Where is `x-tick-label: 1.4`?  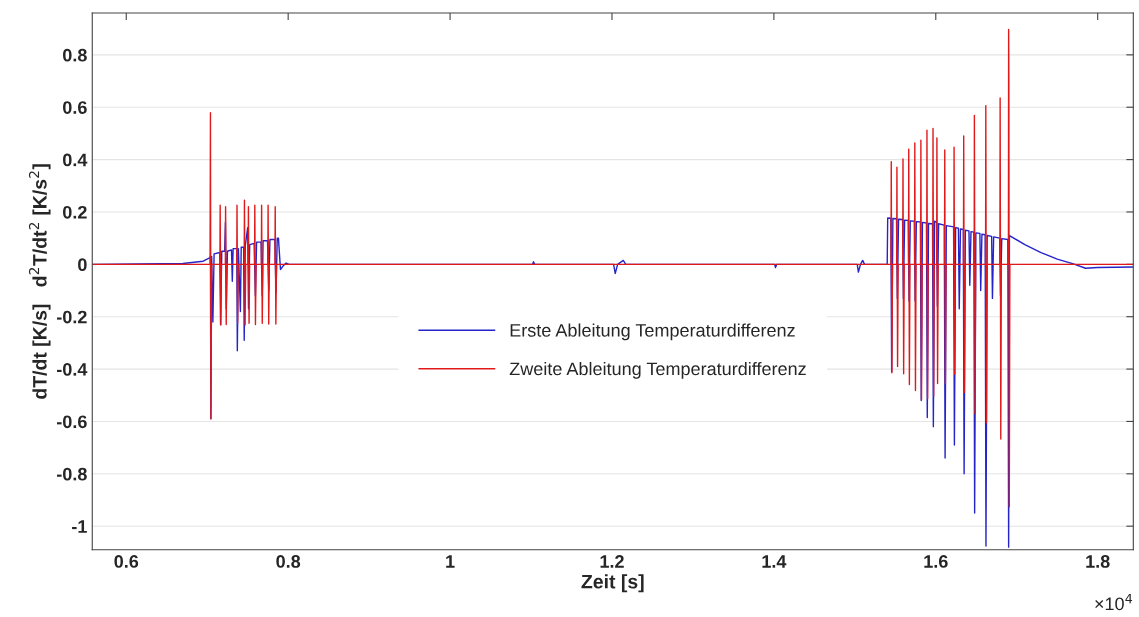 x-tick-label: 1.4 is located at coordinates (774, 561).